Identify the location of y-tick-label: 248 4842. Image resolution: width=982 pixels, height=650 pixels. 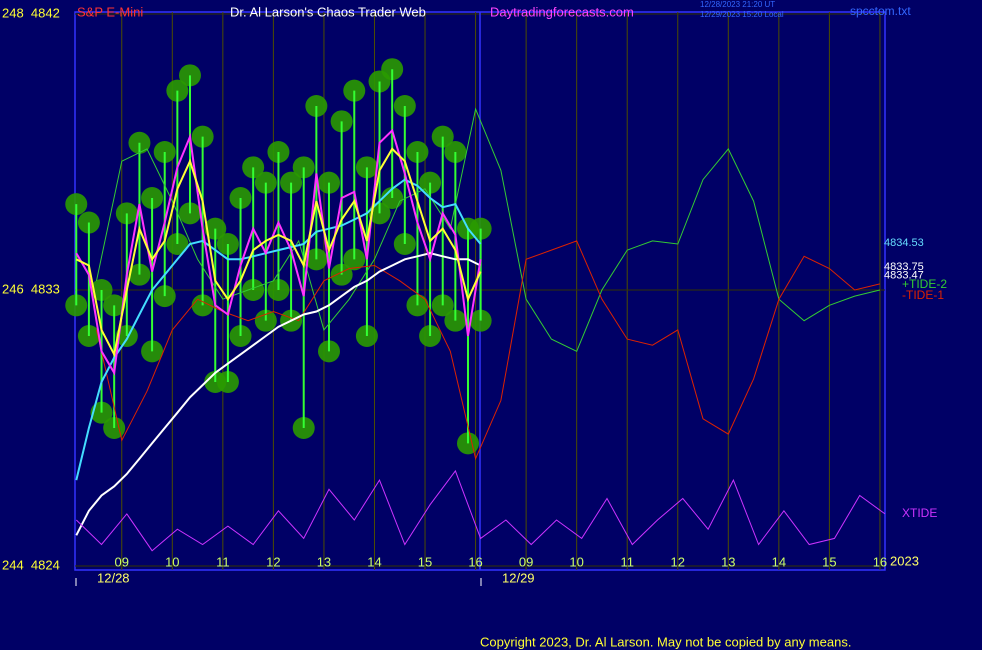
(31, 12).